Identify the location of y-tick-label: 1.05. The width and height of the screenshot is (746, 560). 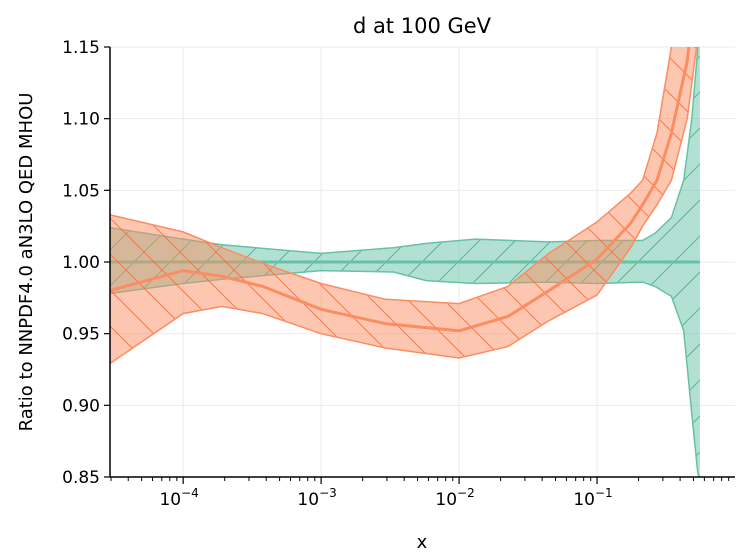
(81, 191).